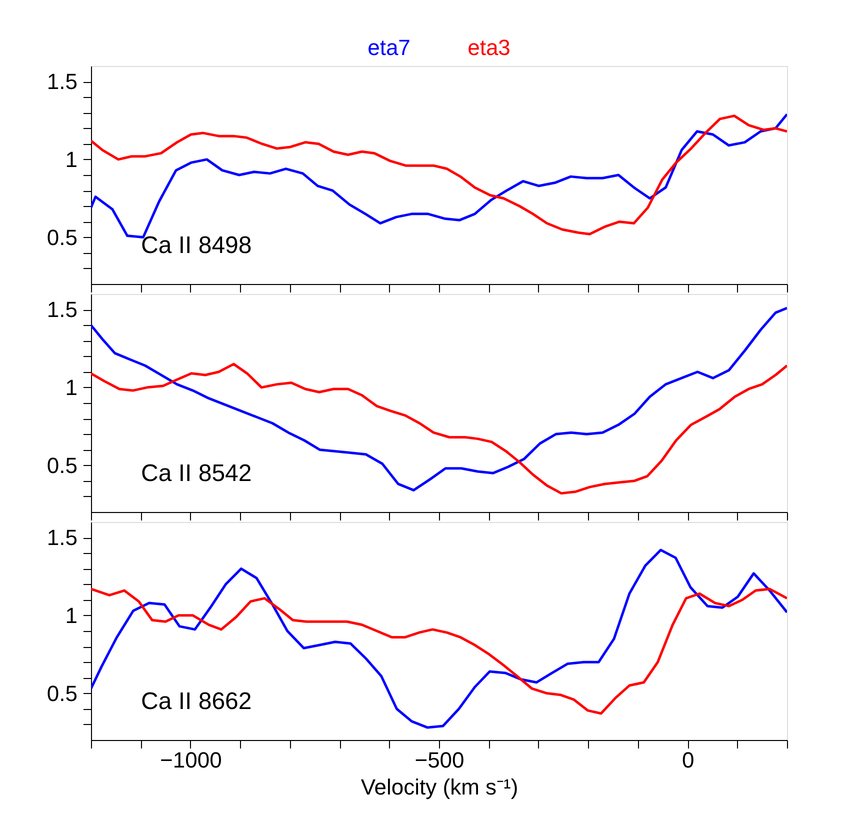 The width and height of the screenshot is (850, 829). Describe the element at coordinates (489, 47) in the screenshot. I see `text: eta3` at that location.